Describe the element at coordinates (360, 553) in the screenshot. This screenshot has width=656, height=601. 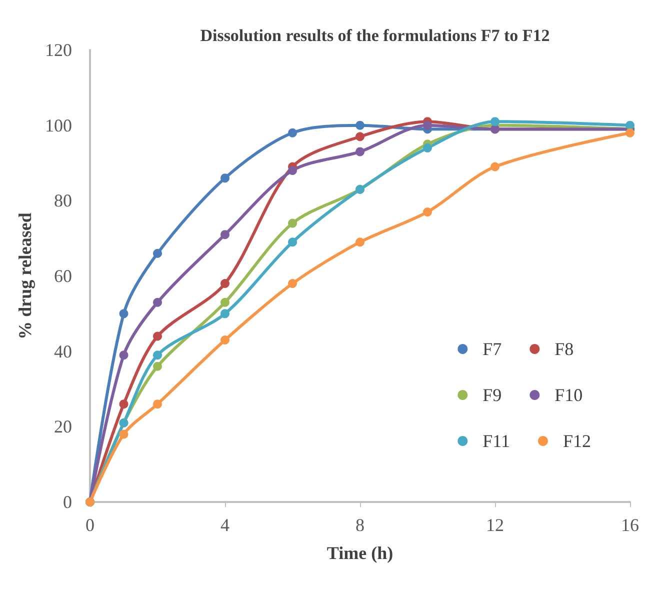
I see `x-axis-title: Time (h)` at that location.